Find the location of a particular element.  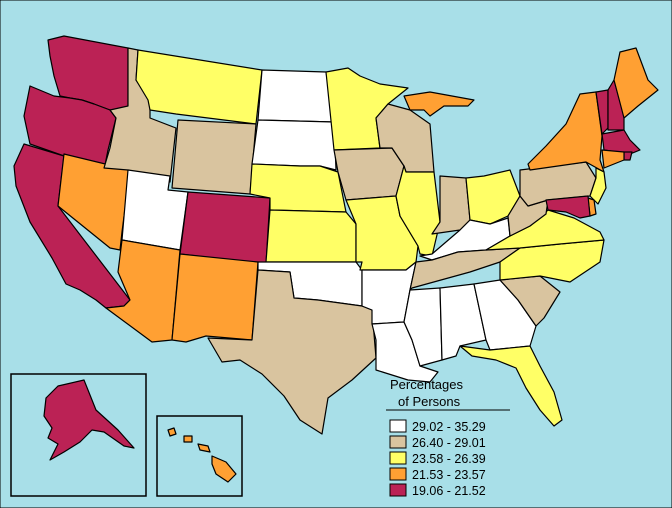

state-IA is located at coordinates (369, 174).